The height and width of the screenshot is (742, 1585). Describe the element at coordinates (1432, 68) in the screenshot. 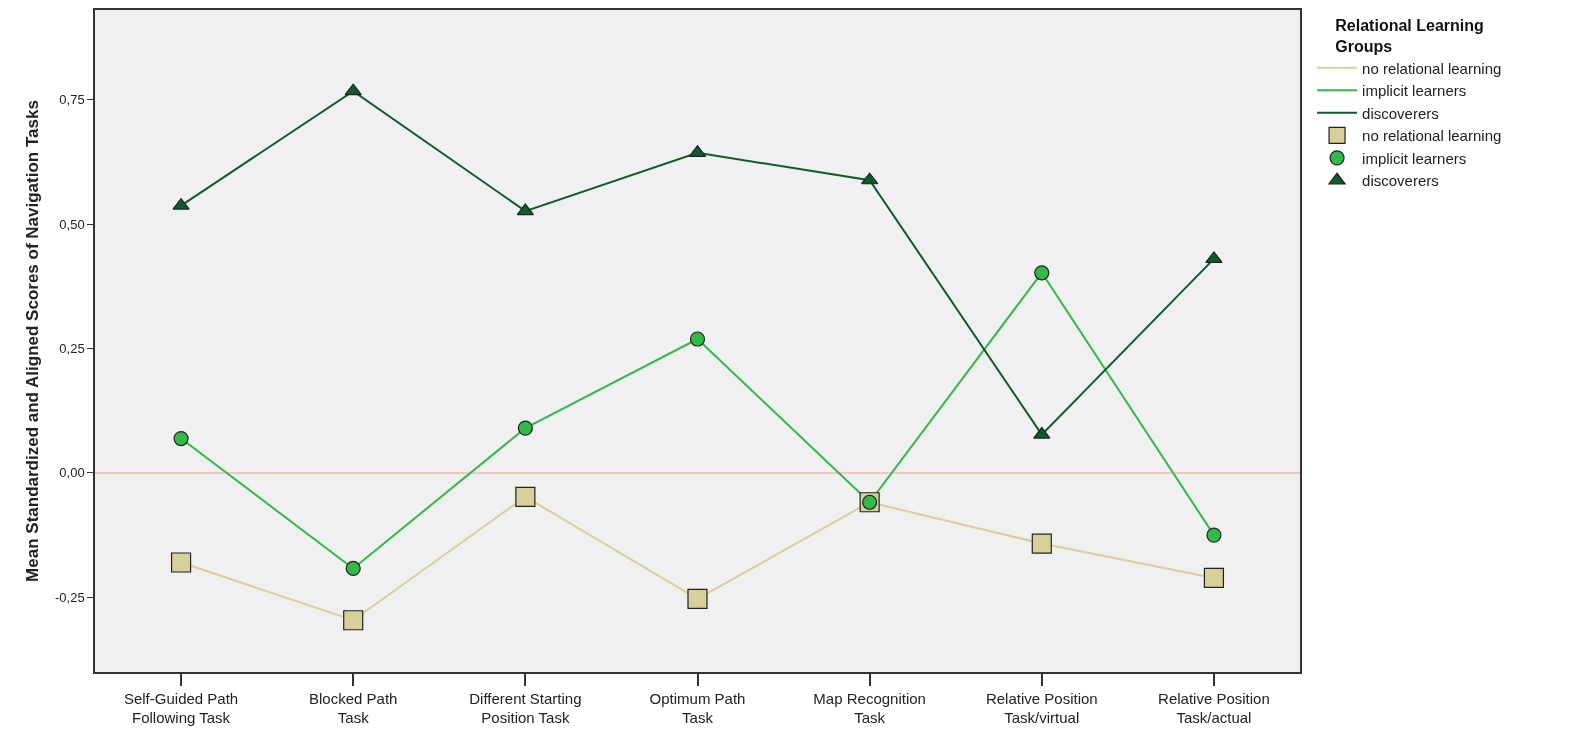

I see `text: no relational learning` at that location.